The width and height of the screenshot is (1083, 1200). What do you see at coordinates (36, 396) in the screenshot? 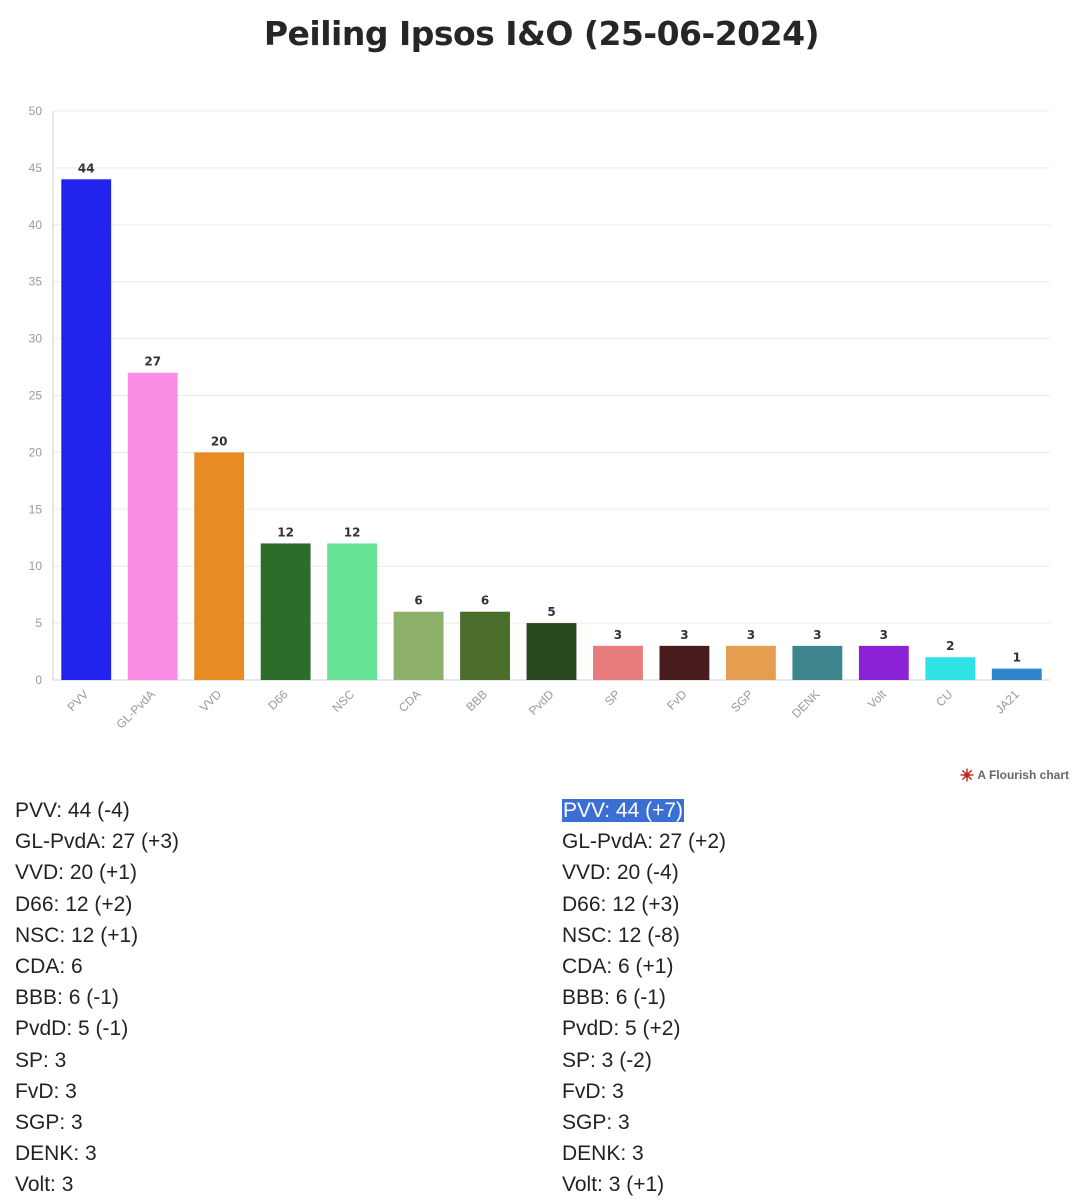
I see `y-tick-label: 25` at bounding box center [36, 396].